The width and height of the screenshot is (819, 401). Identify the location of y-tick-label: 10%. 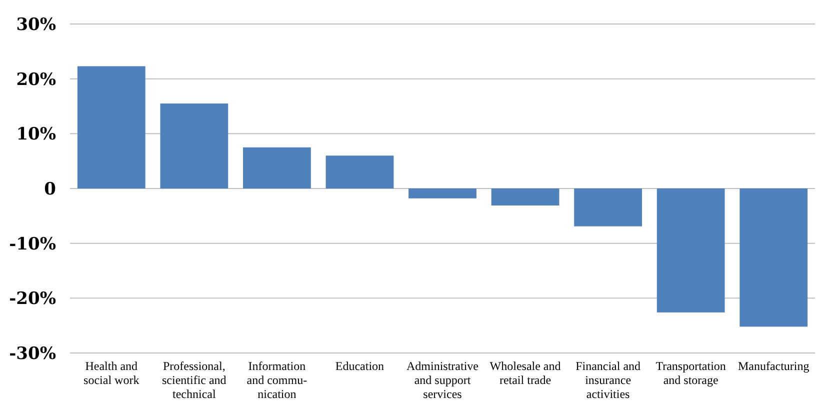
(36, 134).